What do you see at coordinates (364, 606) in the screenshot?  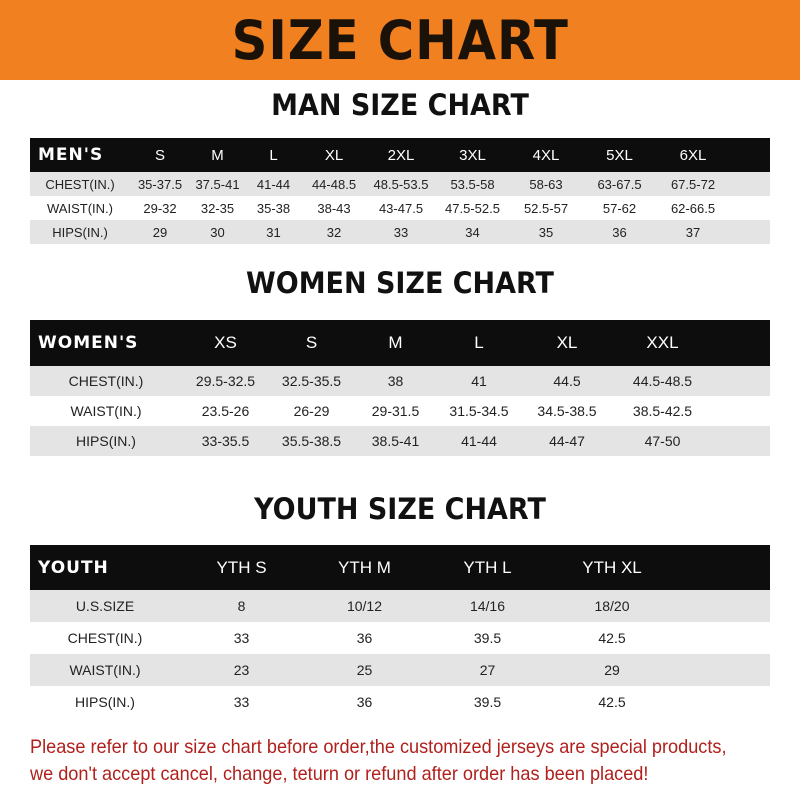 I see `value-cell: 10/12` at bounding box center [364, 606].